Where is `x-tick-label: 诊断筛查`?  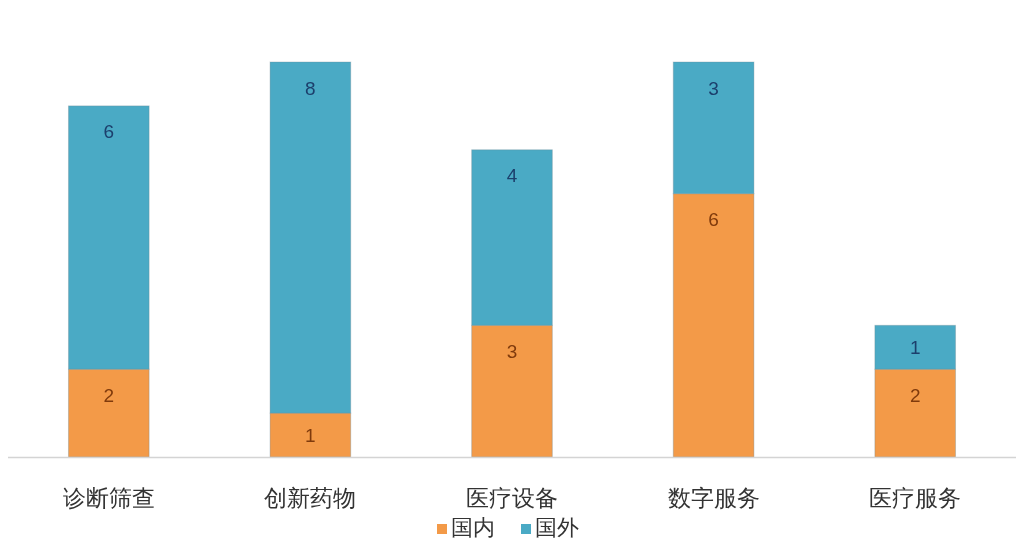
x-tick-label: 诊断筛查 is located at coordinates (108, 498).